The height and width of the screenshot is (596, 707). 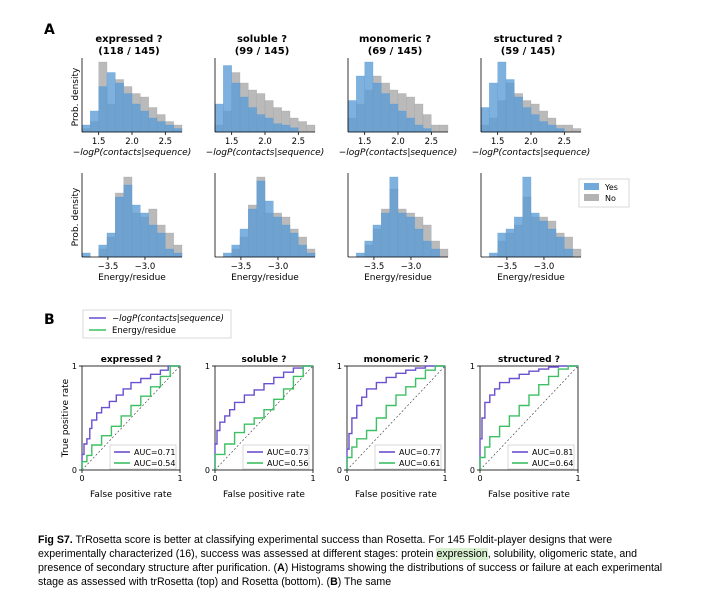 I want to click on roc-auc-energy: AUC=0.61, so click(x=419, y=463).